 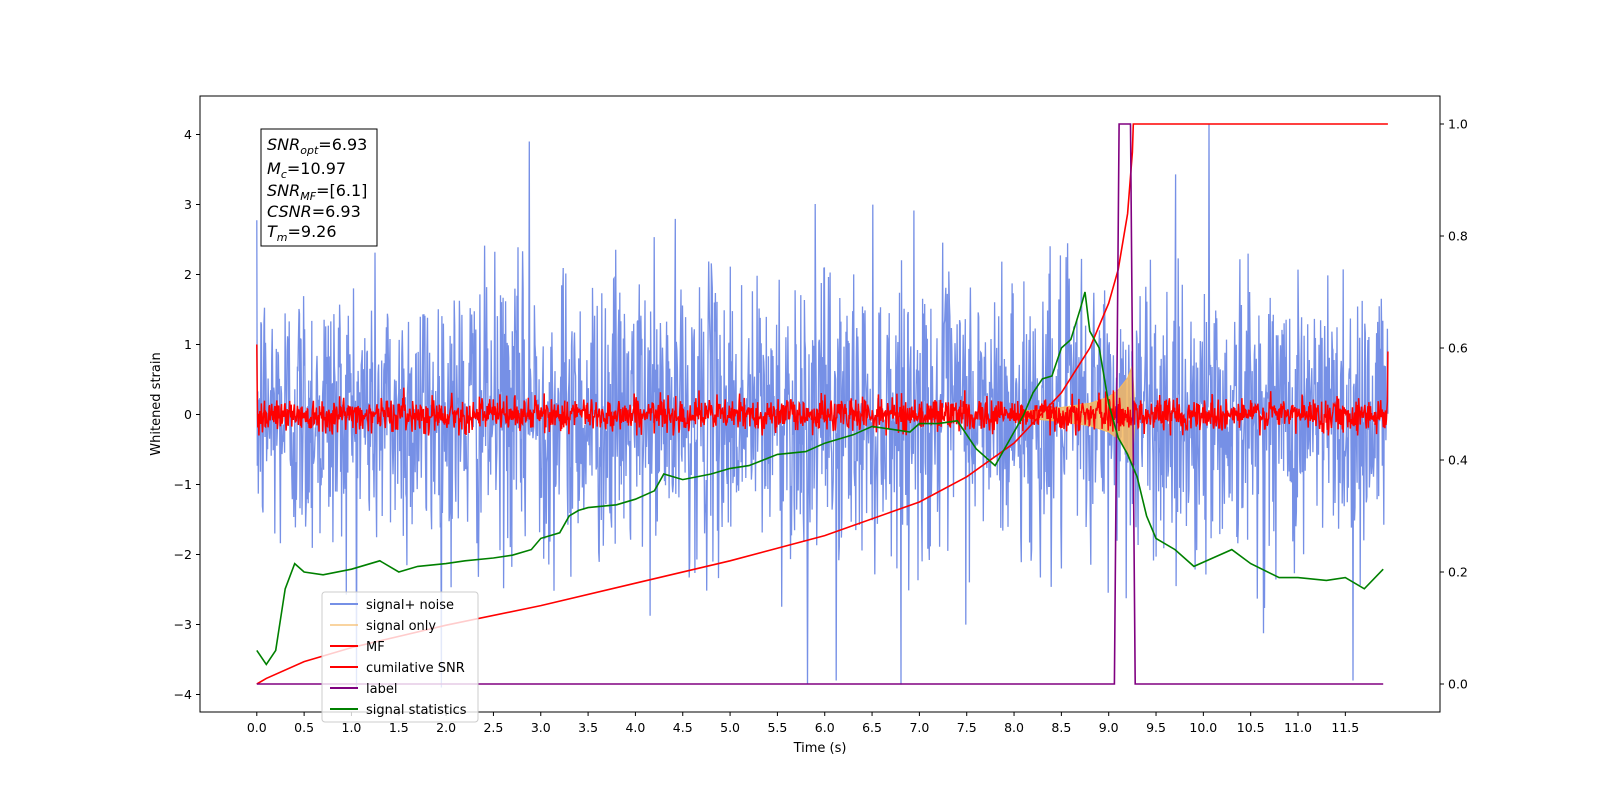 What do you see at coordinates (317, 146) in the screenshot?
I see `annotation-snr-opt: SNRopt=6.93` at bounding box center [317, 146].